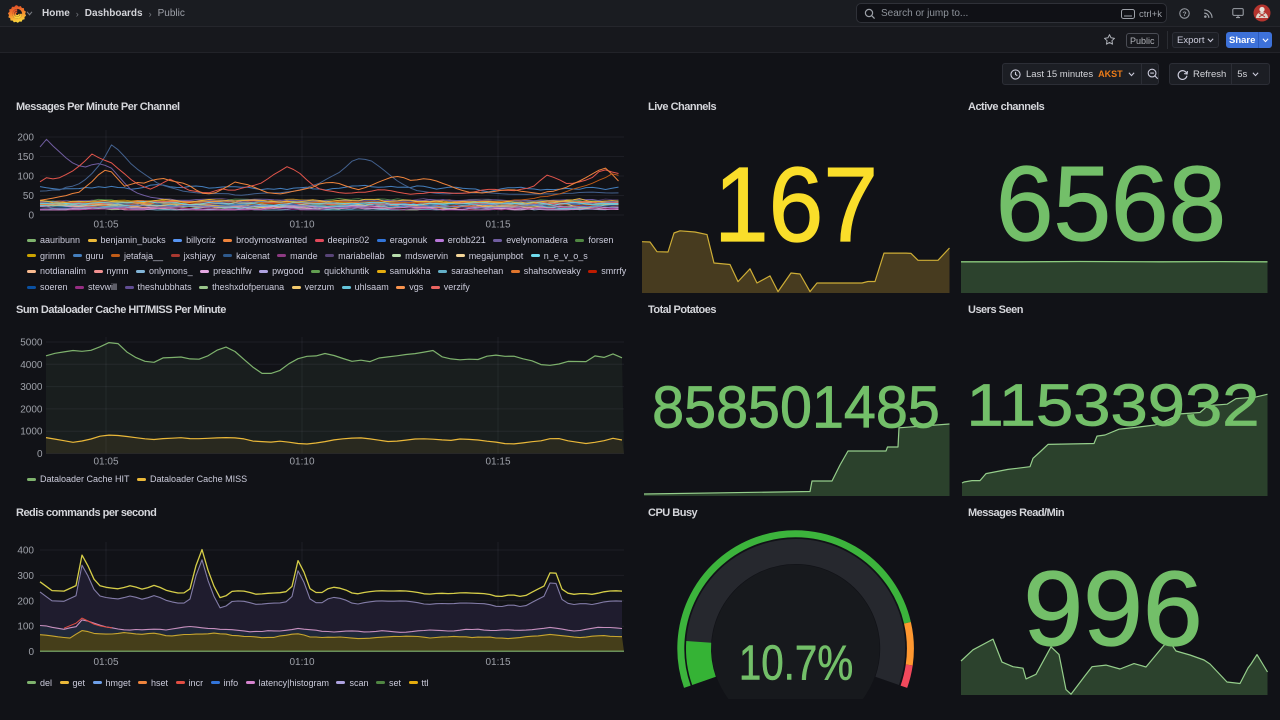 Image resolution: width=1280 pixels, height=720 pixels. I want to click on svg-text: 2000, so click(31, 409).